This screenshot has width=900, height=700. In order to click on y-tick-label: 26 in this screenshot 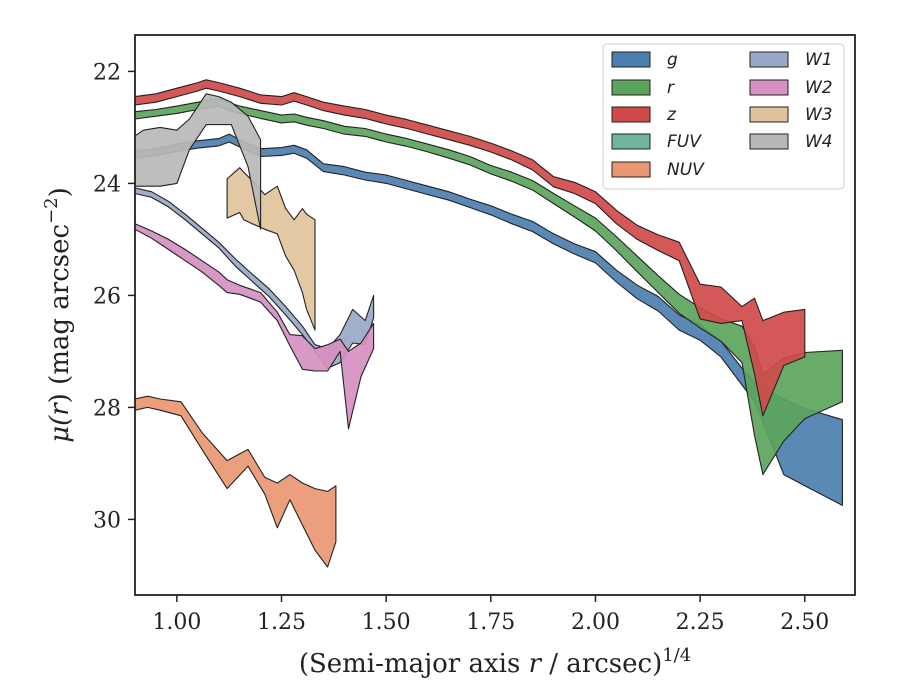, I will do `click(107, 296)`.